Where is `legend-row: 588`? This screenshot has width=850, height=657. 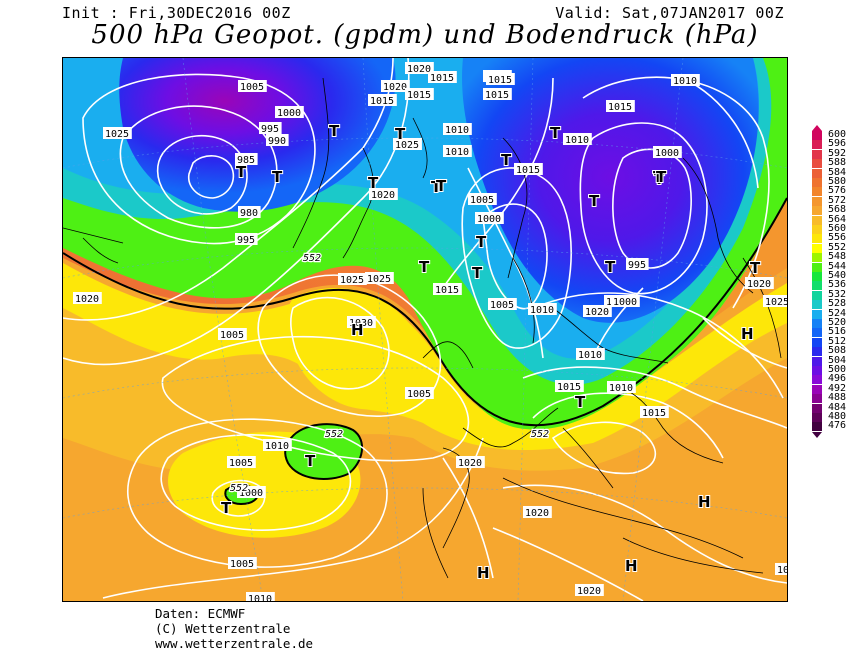
legend-row: 588 is located at coordinates (831, 163).